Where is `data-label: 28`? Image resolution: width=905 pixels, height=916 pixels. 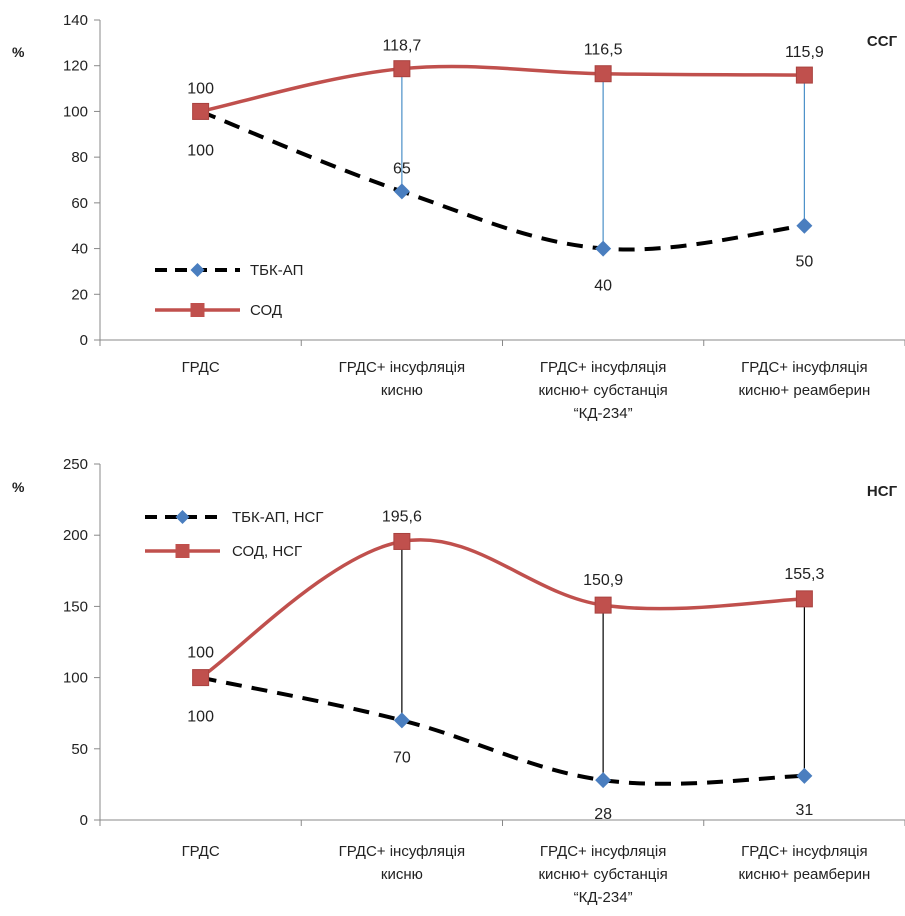 data-label: 28 is located at coordinates (603, 814).